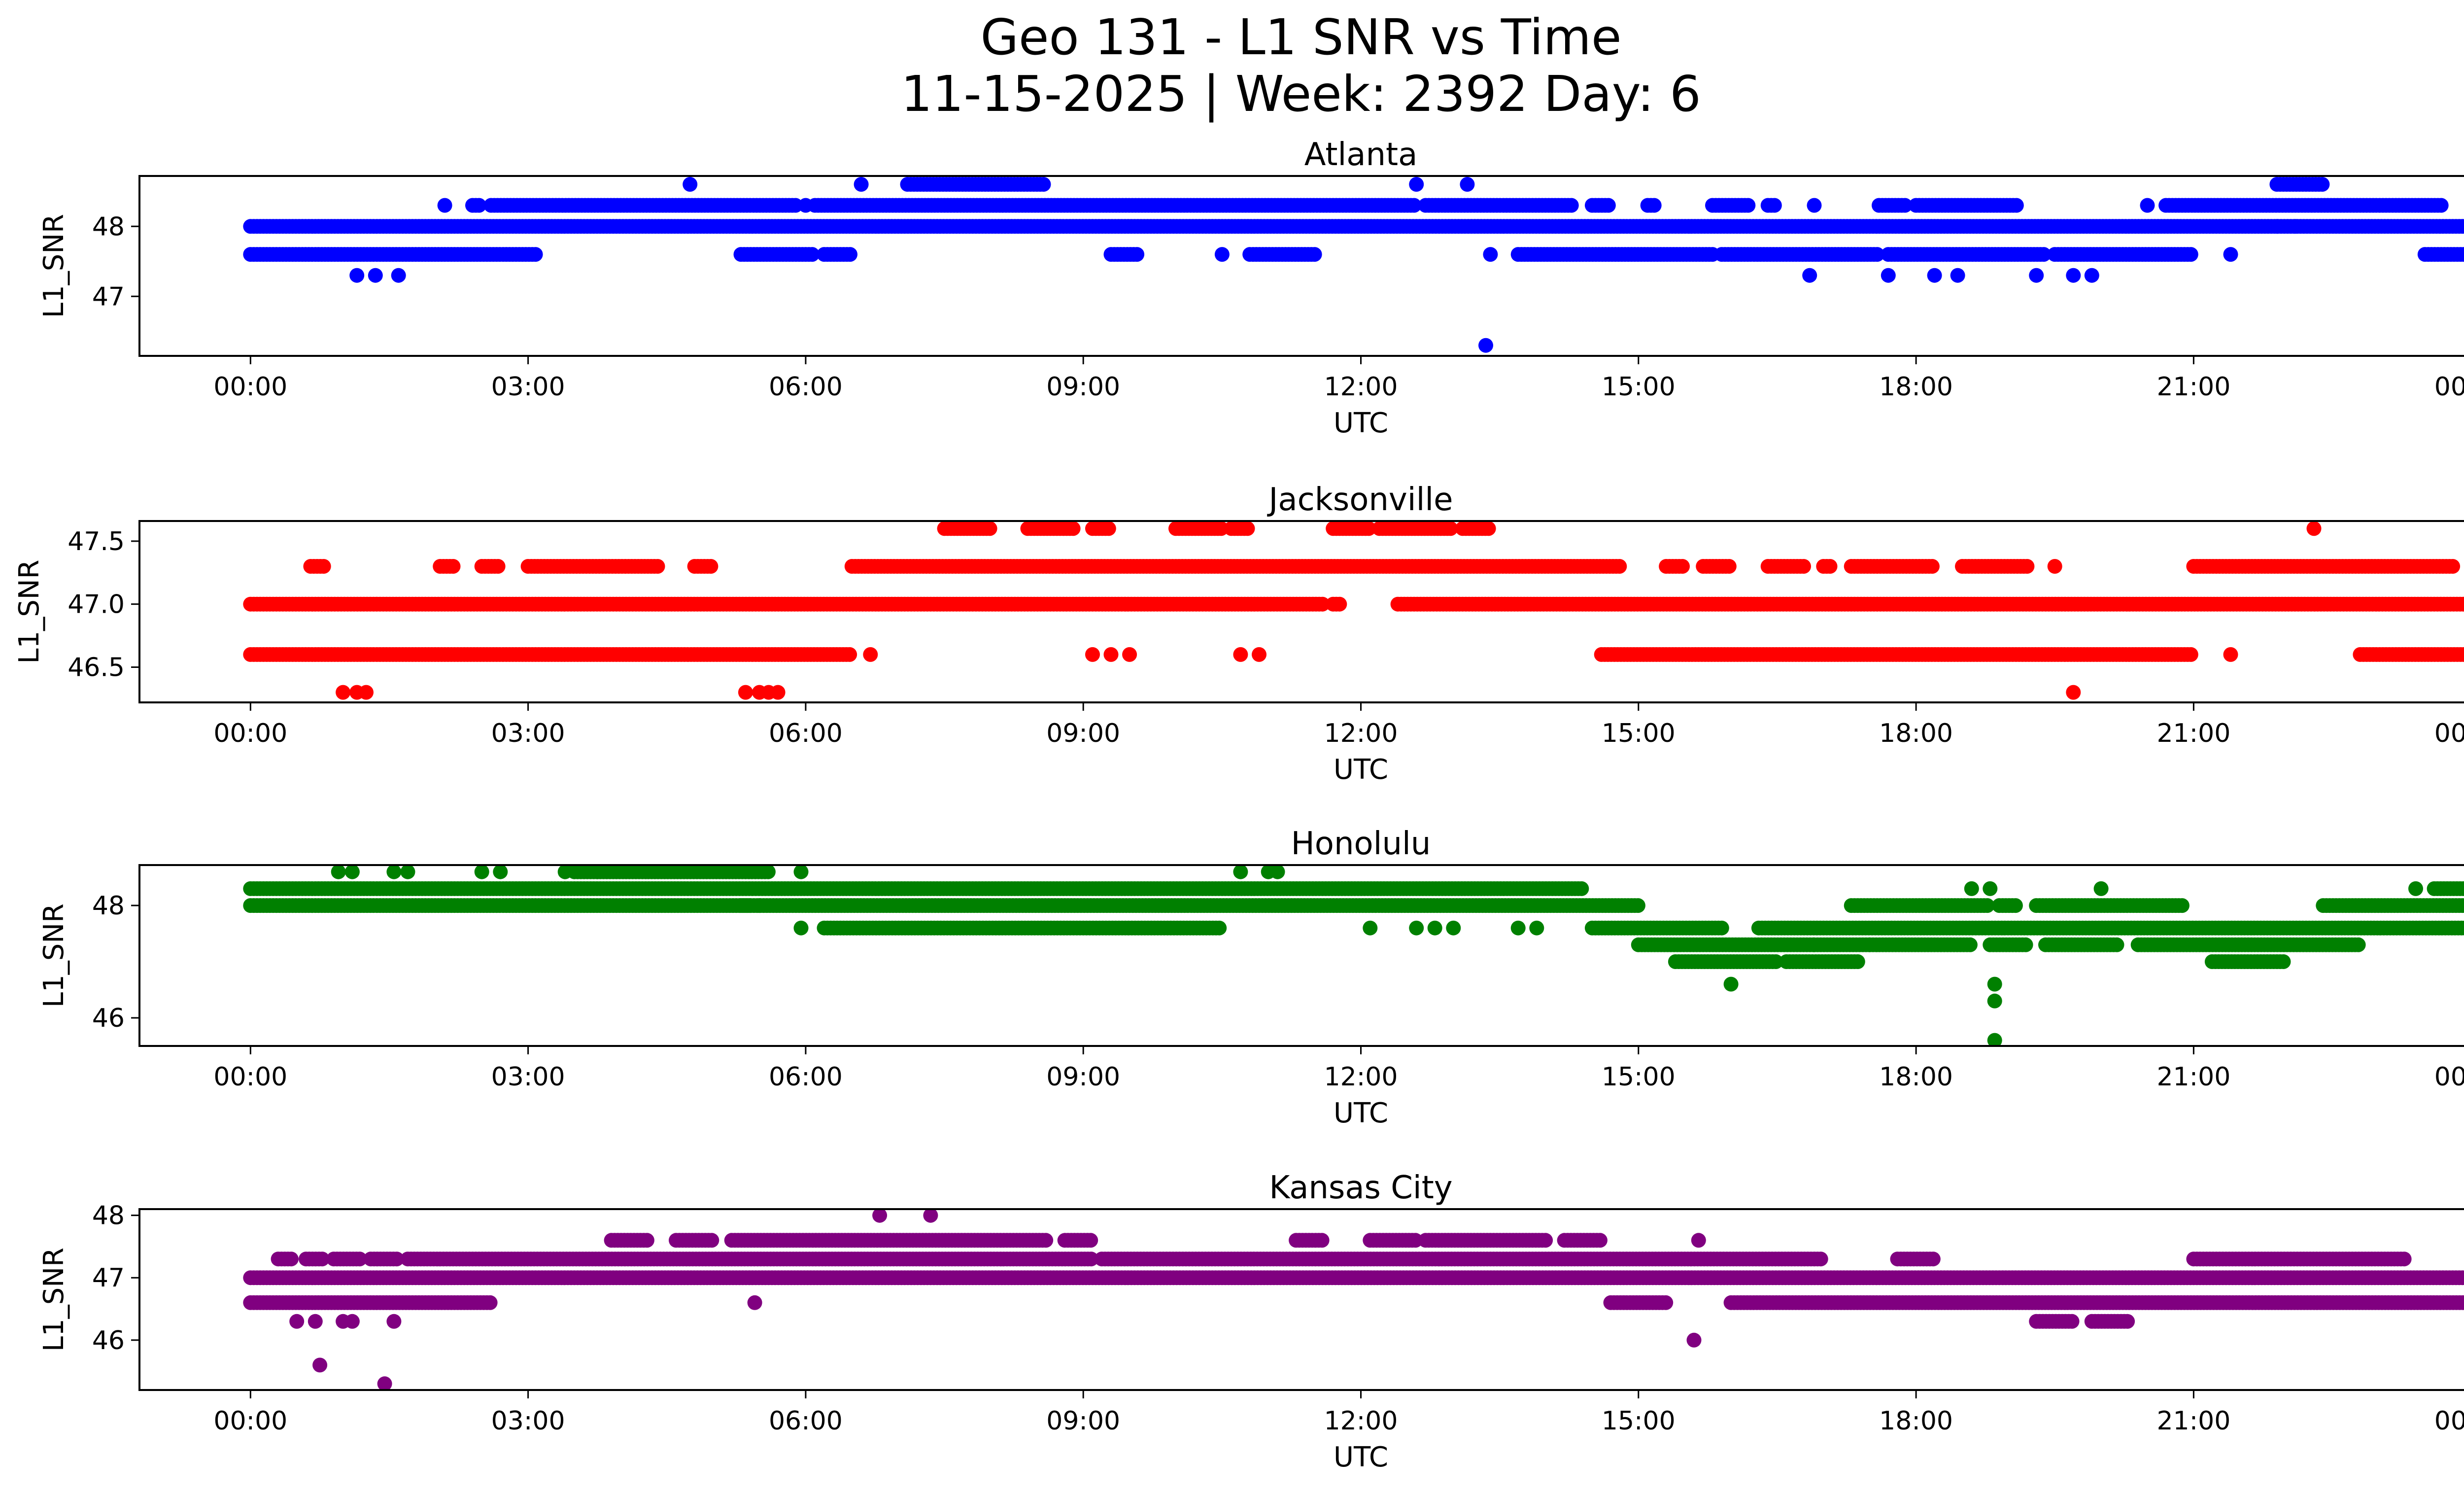 The image size is (2464, 1495). I want to click on y-tick-label: 47.5, so click(96, 541).